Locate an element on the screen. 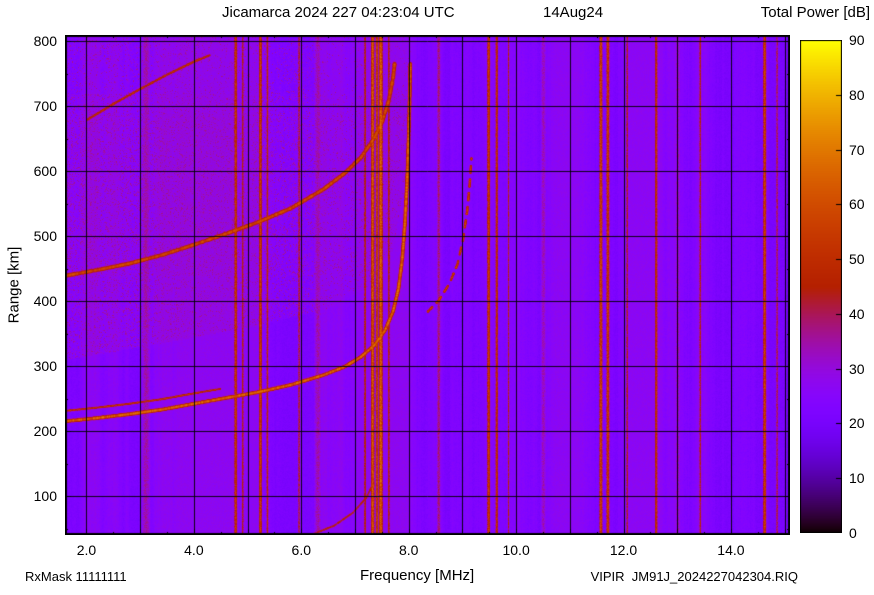  x-tick-label: 10.0 is located at coordinates (516, 550).